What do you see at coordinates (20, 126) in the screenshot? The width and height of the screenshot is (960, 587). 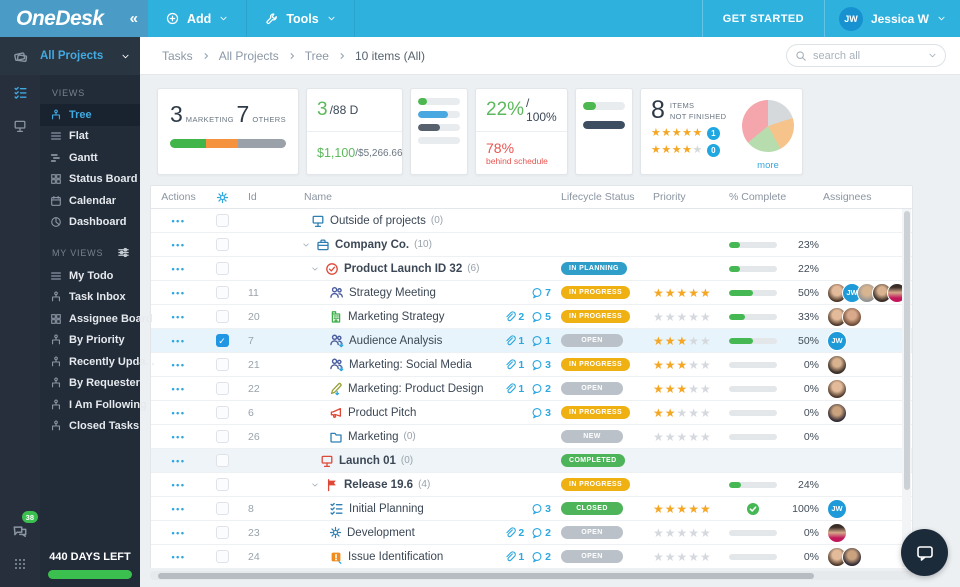 I see `boards-view-icon` at bounding box center [20, 126].